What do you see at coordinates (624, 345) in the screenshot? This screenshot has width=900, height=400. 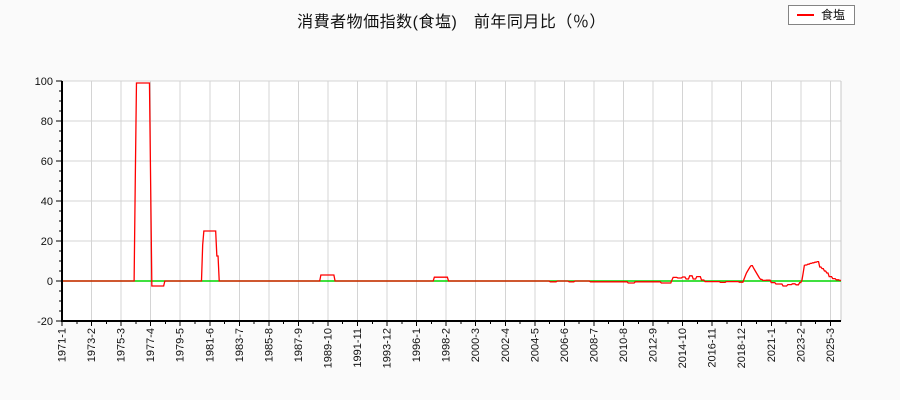 I see `x-tick-label: 2010-8` at bounding box center [624, 345].